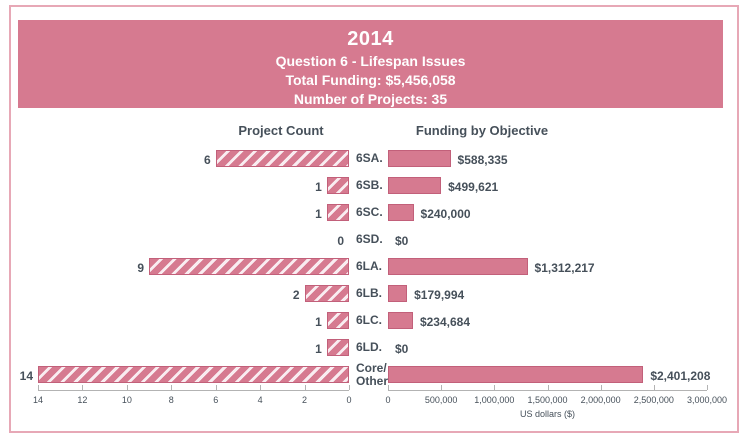 This screenshot has height=448, width=750. I want to click on funding-tick-label: 1,500,000, so click(547, 400).